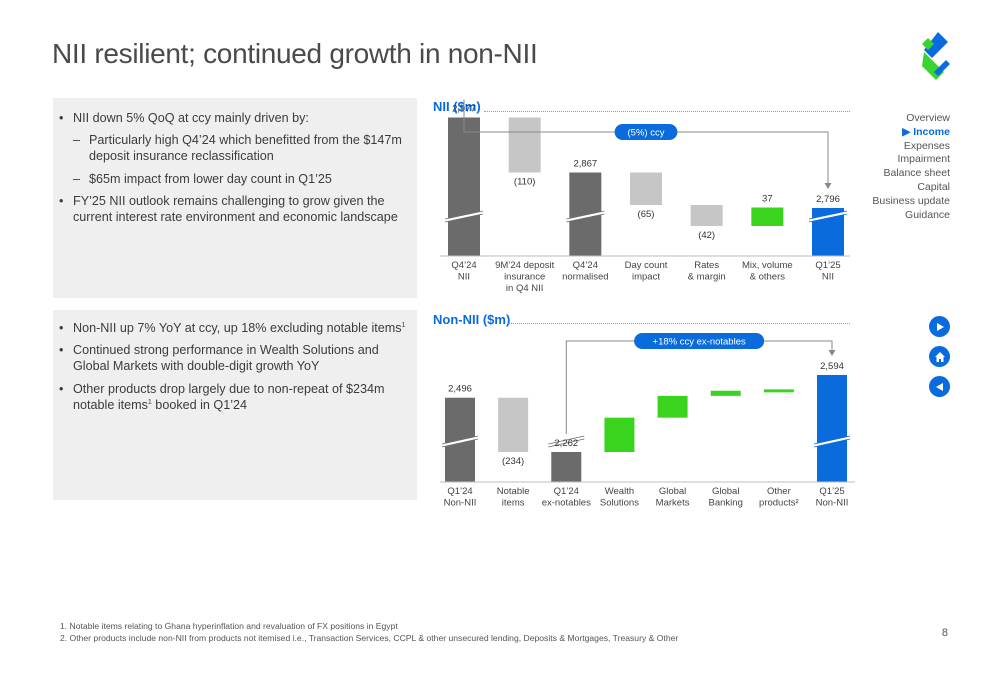  What do you see at coordinates (513, 461) in the screenshot?
I see `data-label: (234)` at bounding box center [513, 461].